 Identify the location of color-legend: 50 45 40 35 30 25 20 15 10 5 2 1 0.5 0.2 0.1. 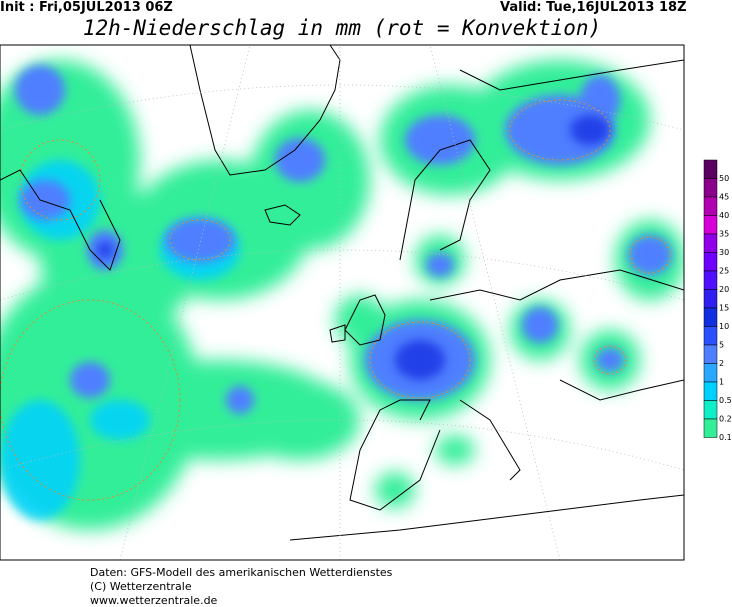
(717, 300).